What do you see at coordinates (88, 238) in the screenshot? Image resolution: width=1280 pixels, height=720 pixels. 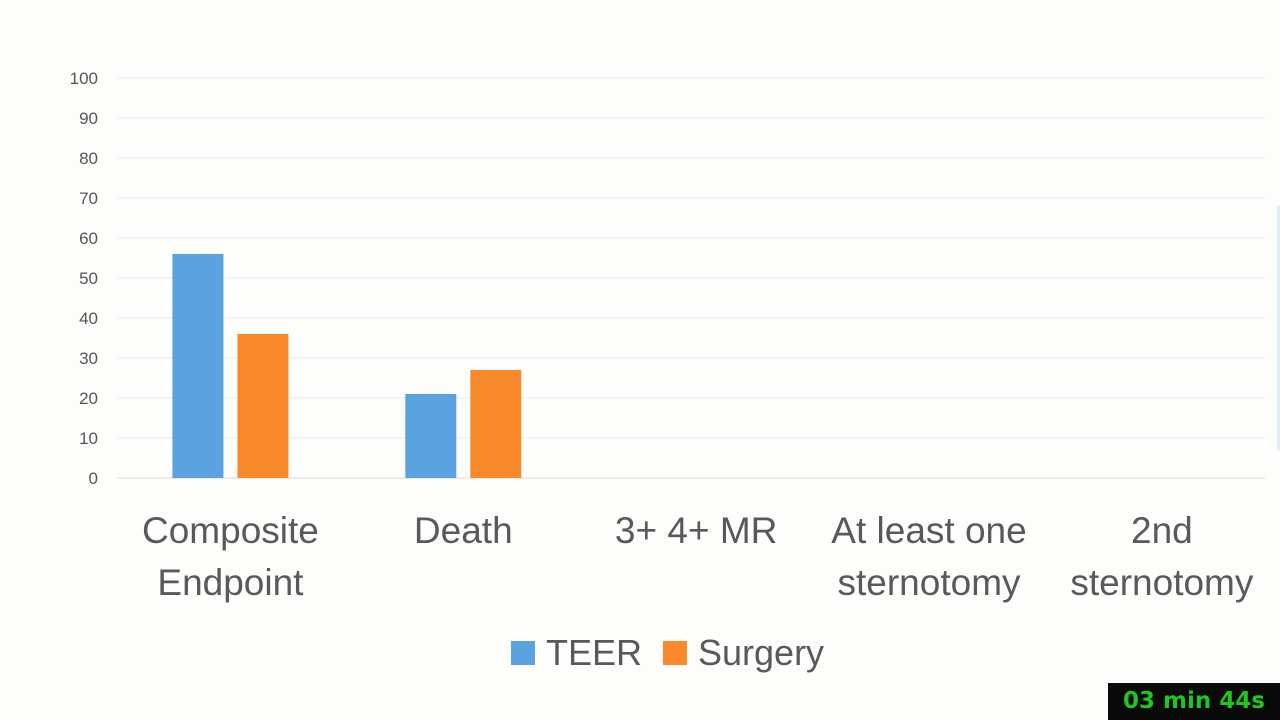 I see `y-tick-label: 60` at bounding box center [88, 238].